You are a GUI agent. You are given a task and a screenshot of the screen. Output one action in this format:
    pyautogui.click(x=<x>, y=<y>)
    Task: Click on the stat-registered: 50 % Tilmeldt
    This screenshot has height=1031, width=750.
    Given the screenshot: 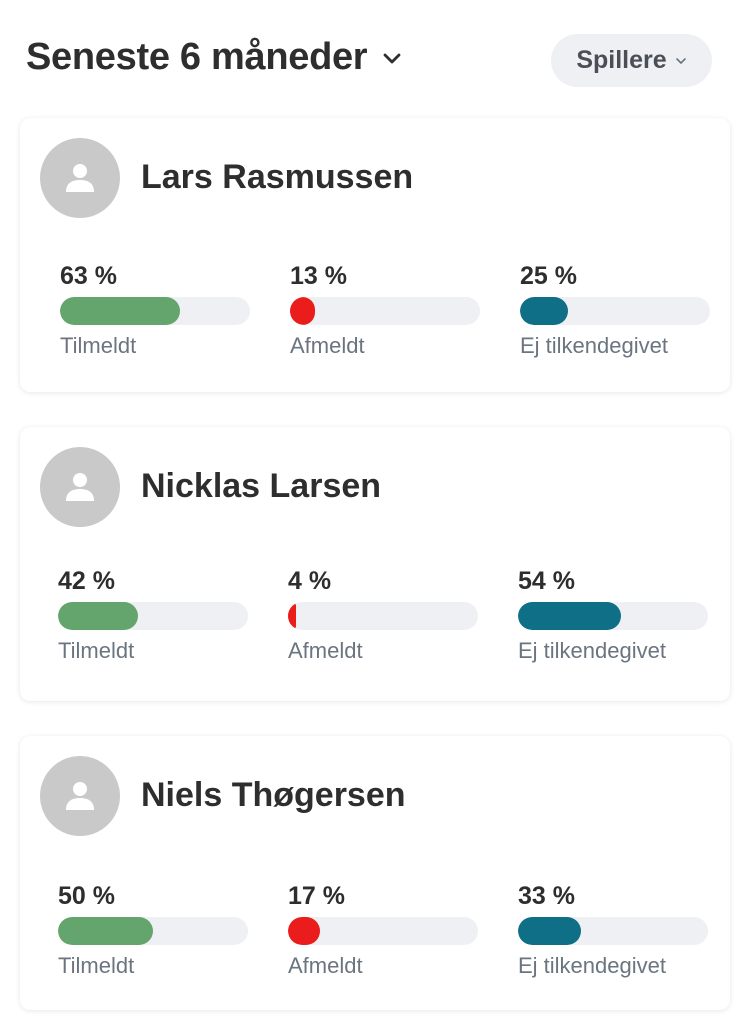 What is the action you would take?
    pyautogui.click(x=153, y=929)
    